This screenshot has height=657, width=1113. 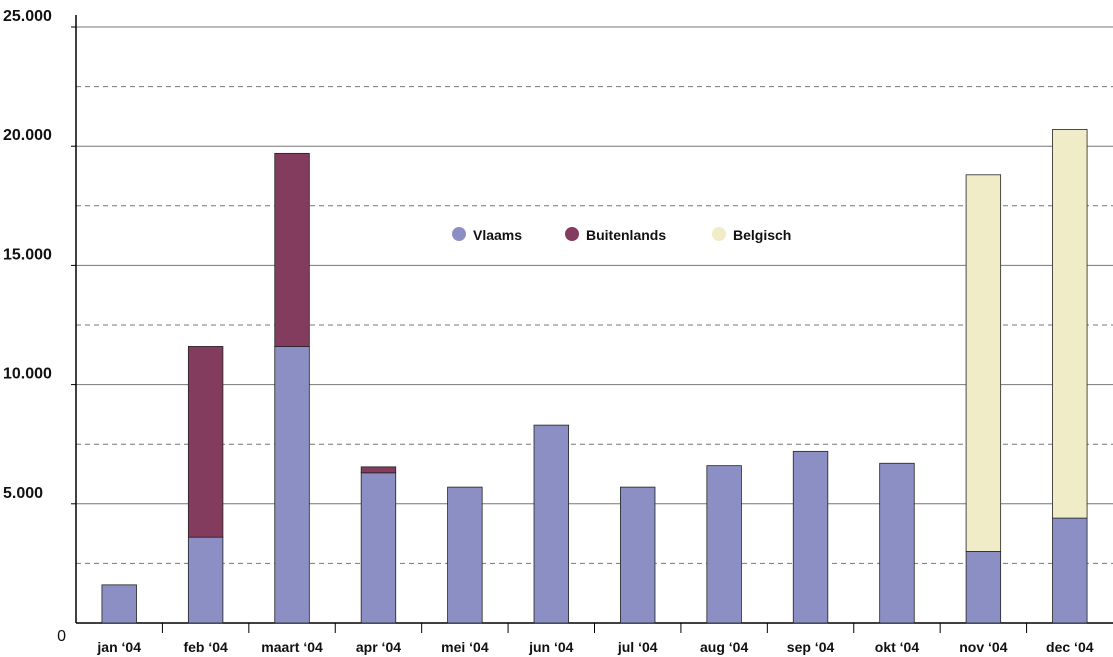 I want to click on y-tick-label: 15.000, so click(x=27, y=254).